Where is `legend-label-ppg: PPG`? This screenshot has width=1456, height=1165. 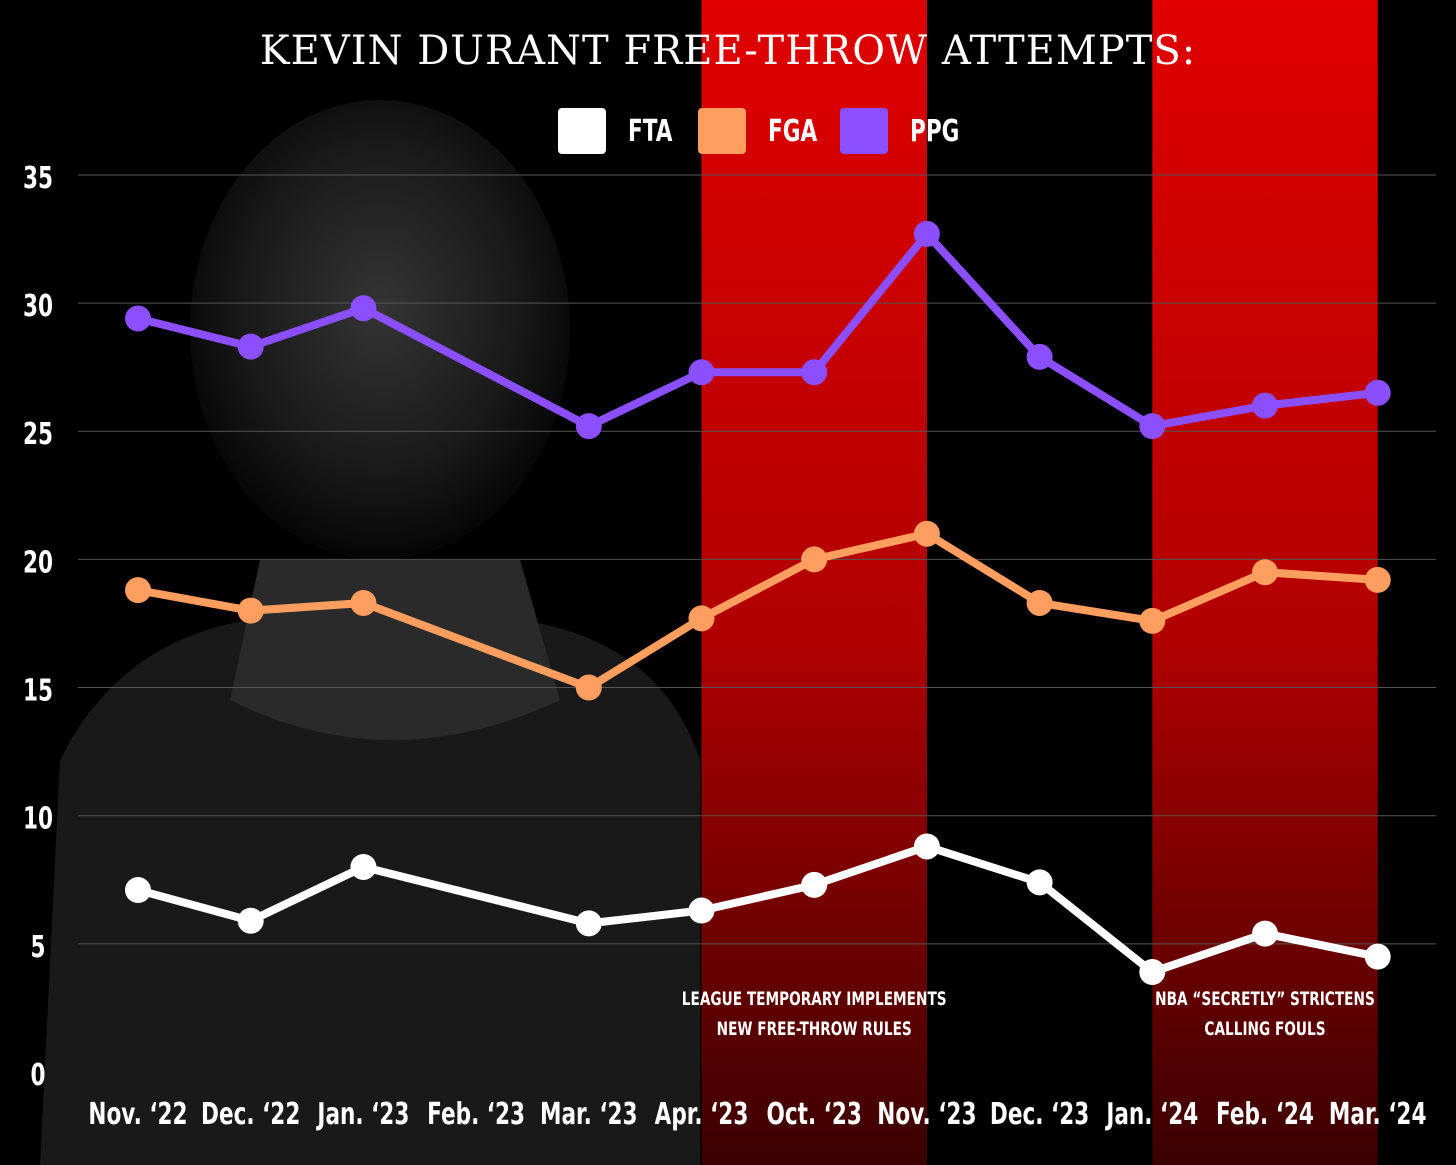 legend-label-ppg: PPG is located at coordinates (935, 131).